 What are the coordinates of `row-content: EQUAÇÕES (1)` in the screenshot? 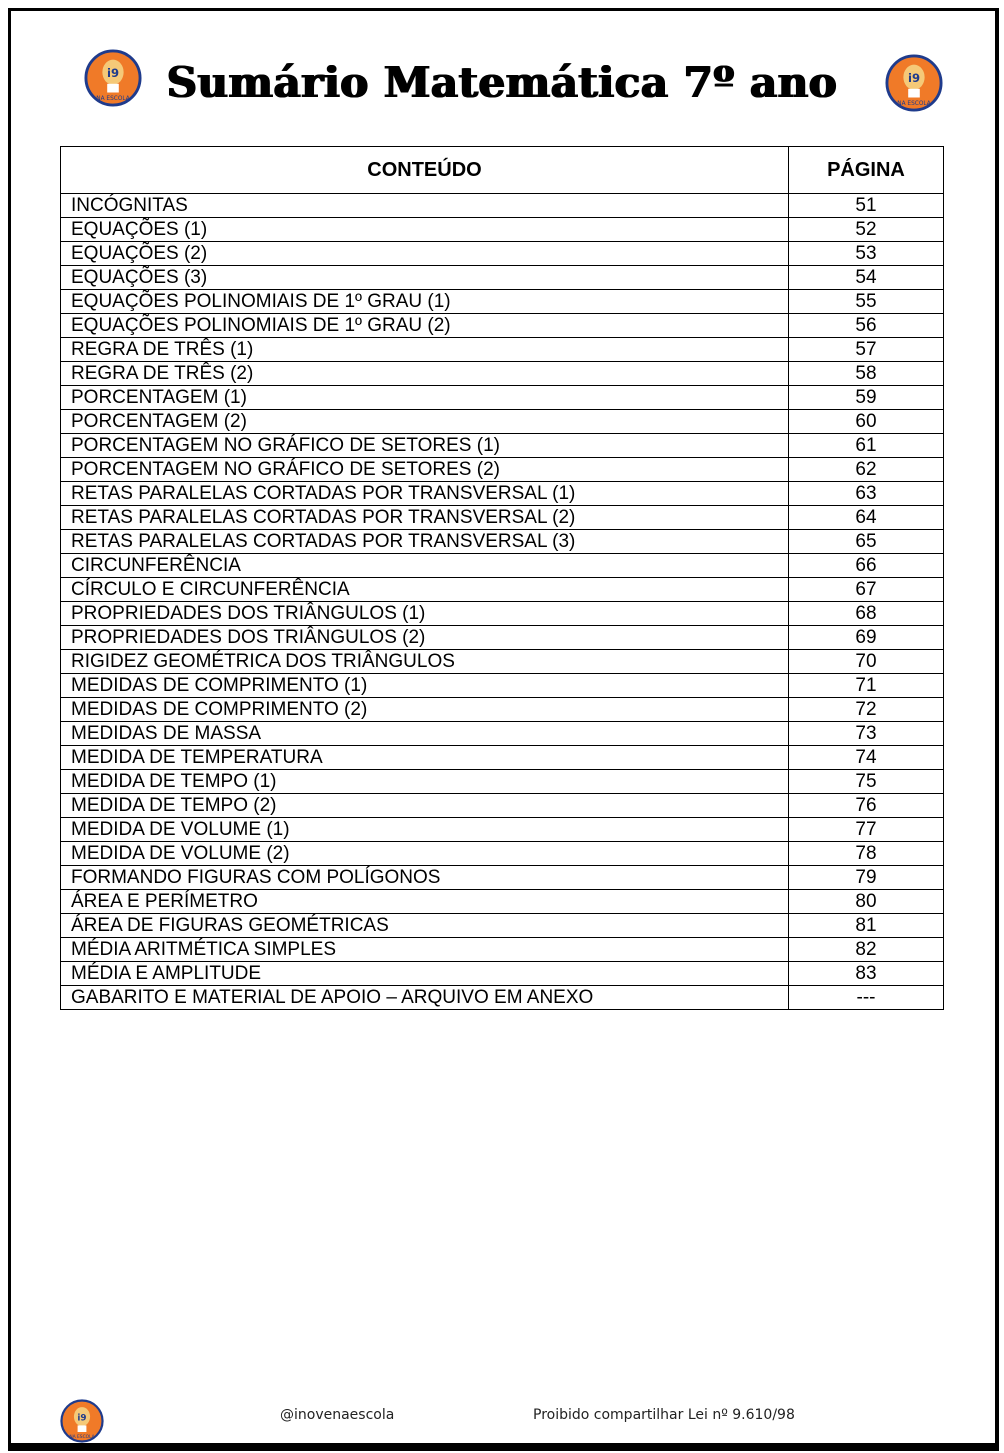 It's located at (424, 229).